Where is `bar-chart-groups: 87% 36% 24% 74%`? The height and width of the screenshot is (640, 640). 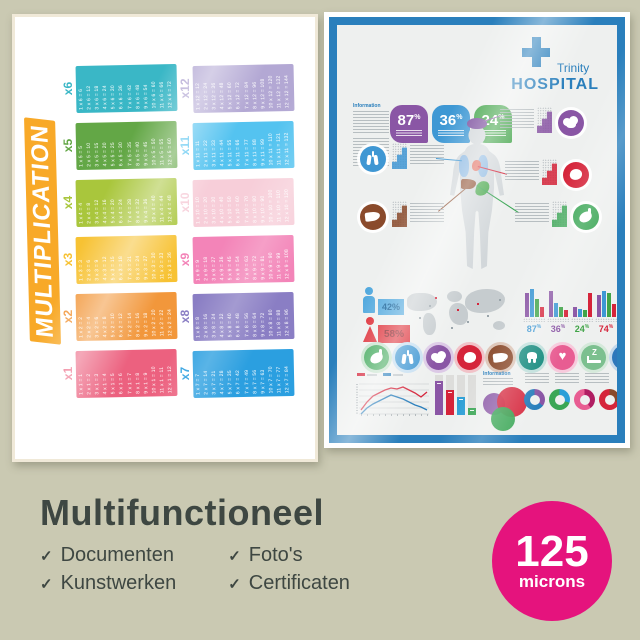 bar-chart-groups: 87% 36% 24% 74% is located at coordinates (570, 310).